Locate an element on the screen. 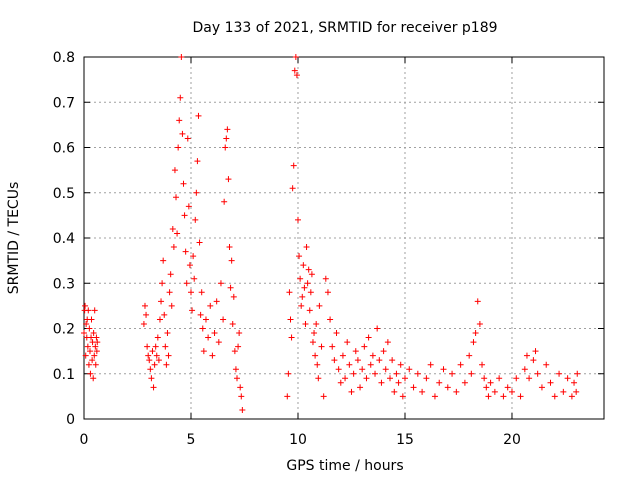 The width and height of the screenshot is (640, 480). x-tick-label: 5 is located at coordinates (191, 440).